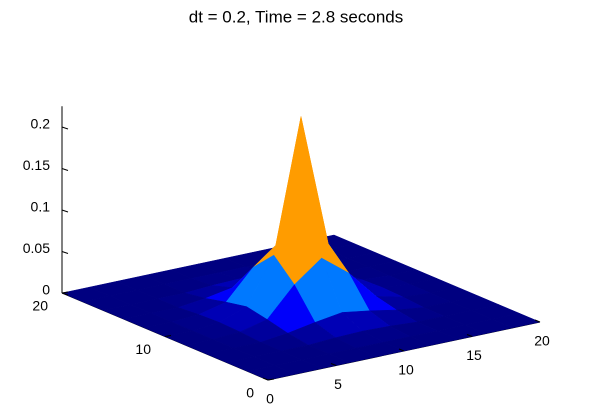 This screenshot has height=414, width=591. Describe the element at coordinates (143, 349) in the screenshot. I see `y-tick-label: 10` at that location.